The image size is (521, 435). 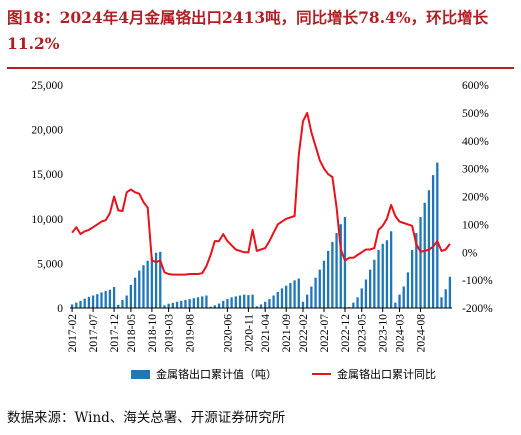 What do you see at coordinates (132, 333) in the screenshot?
I see `x-axis-tick-label: 2018-05` at bounding box center [132, 333].